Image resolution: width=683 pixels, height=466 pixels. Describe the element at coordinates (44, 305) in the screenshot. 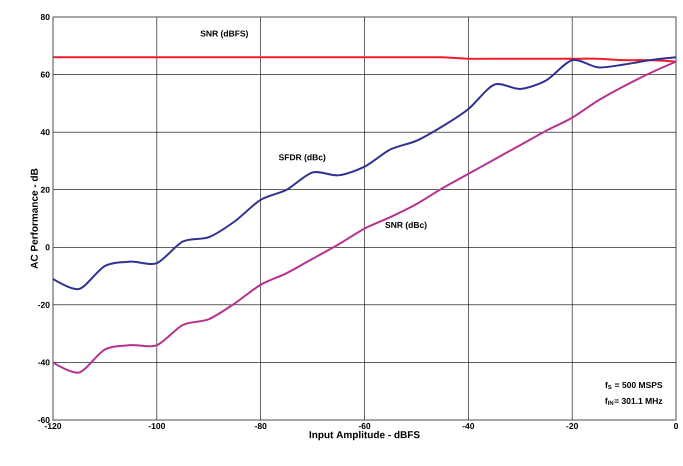

I see `y-tick-label: -20` at that location.